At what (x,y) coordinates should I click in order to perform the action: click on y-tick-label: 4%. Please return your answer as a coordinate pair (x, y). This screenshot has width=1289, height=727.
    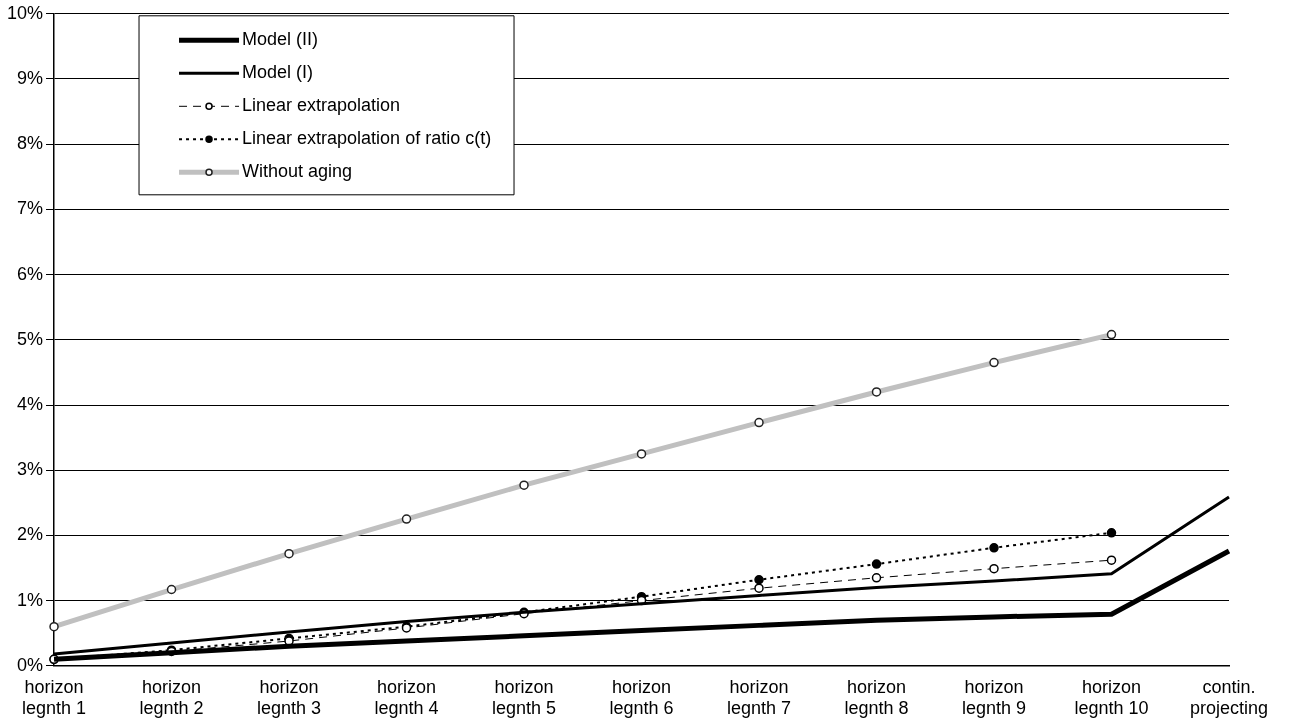
    Looking at the image, I should click on (30, 403).